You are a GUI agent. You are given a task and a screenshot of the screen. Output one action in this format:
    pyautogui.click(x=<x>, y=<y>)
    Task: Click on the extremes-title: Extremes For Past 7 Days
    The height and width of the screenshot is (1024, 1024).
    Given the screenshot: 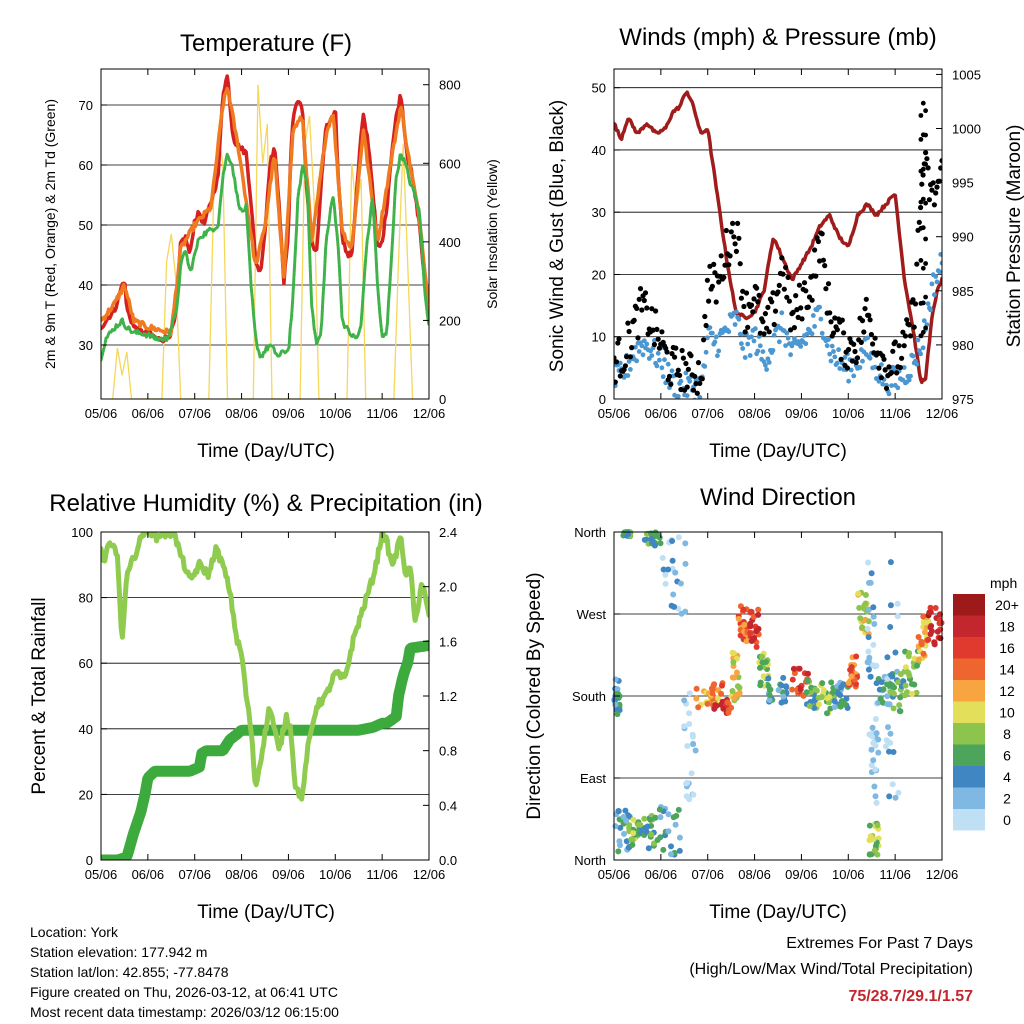 What is the action you would take?
    pyautogui.click(x=879, y=943)
    